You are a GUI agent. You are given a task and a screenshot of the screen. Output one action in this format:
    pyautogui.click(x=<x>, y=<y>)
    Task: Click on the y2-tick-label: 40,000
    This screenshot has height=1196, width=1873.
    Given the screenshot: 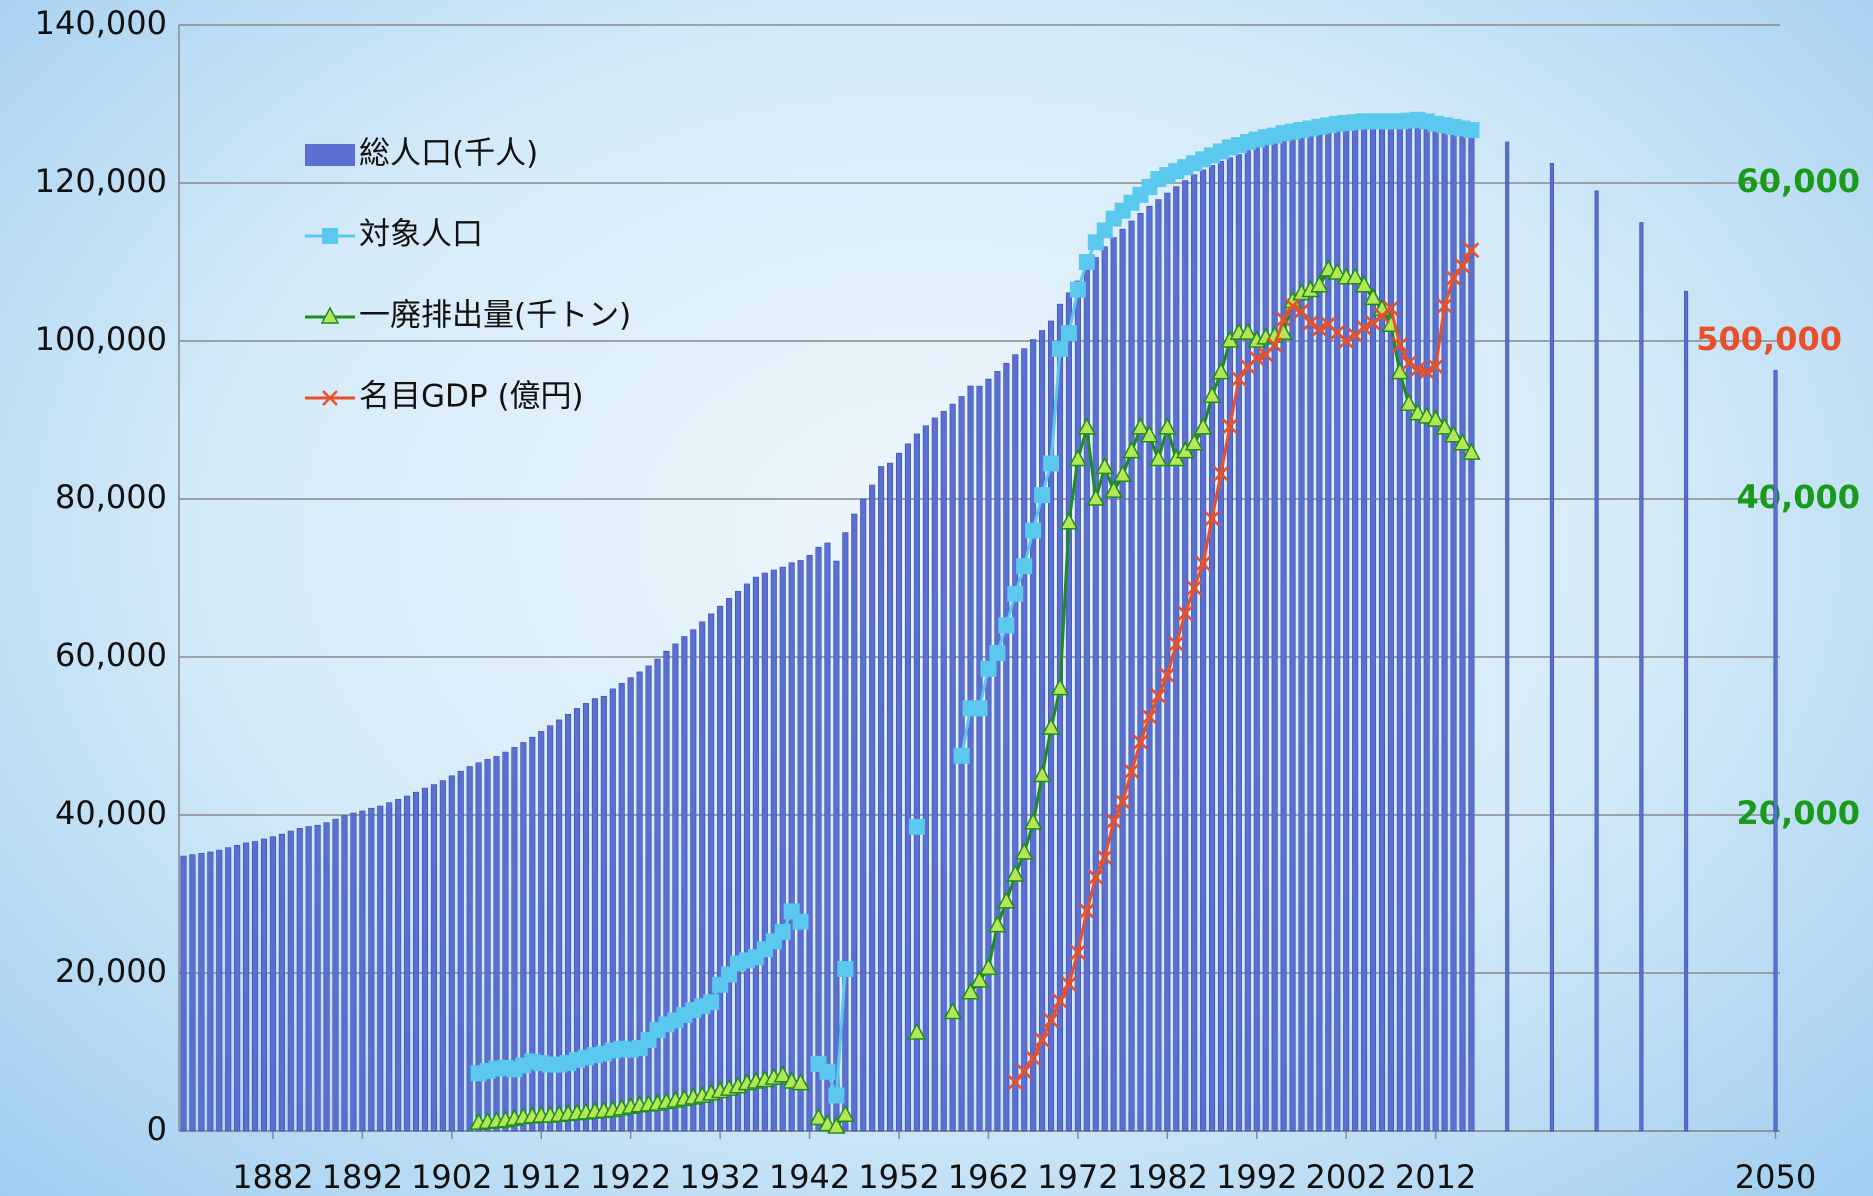 What is the action you would take?
    pyautogui.click(x=1798, y=497)
    